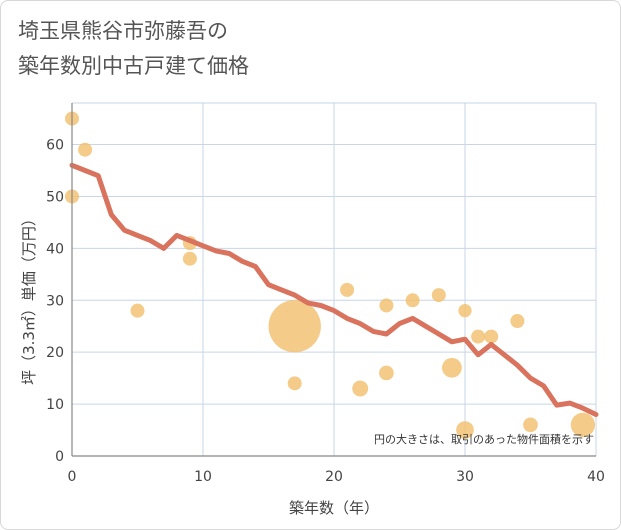 This screenshot has width=621, height=530. What do you see at coordinates (29, 298) in the screenshot?
I see `y-axis-label: 坪（3.3㎡）単価（万円）` at bounding box center [29, 298].